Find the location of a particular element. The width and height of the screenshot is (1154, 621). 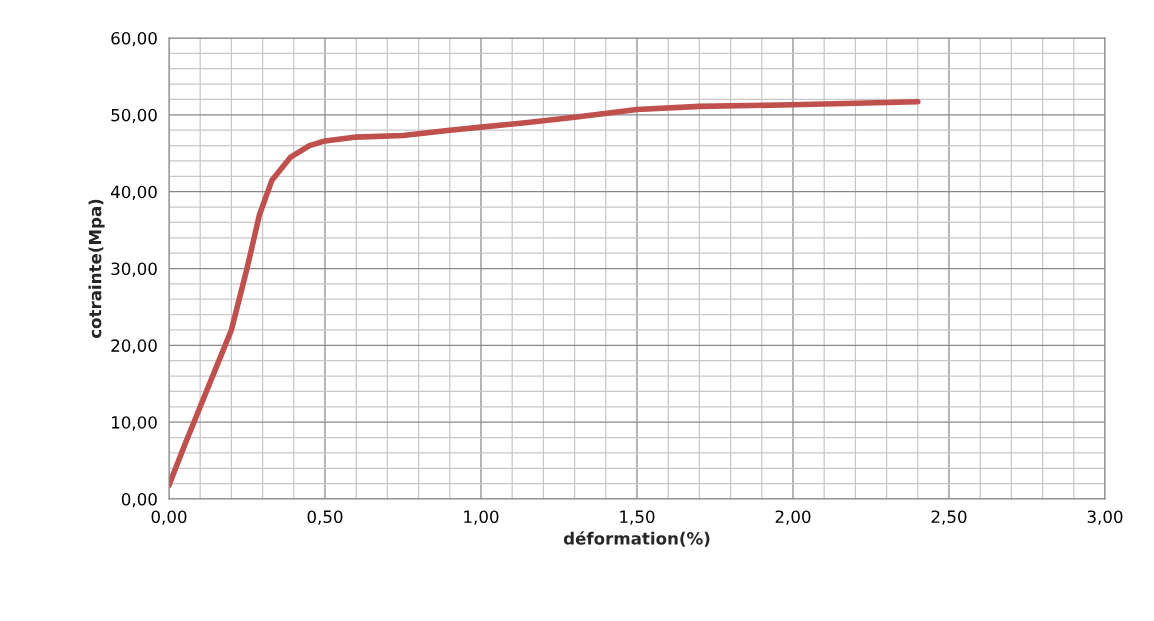

x-tick-label: 2,00 is located at coordinates (793, 517).